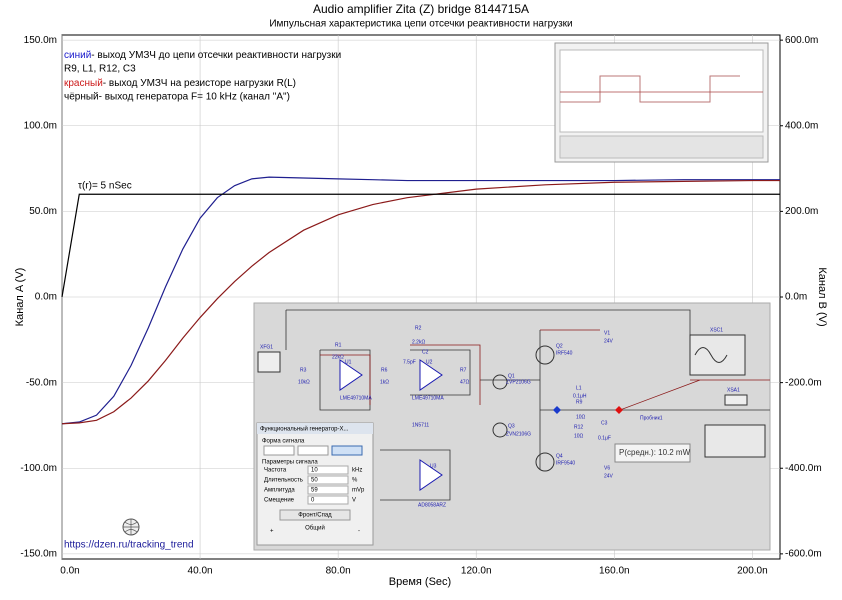  What do you see at coordinates (463, 370) in the screenshot?
I see `schematic-label: R7` at bounding box center [463, 370].